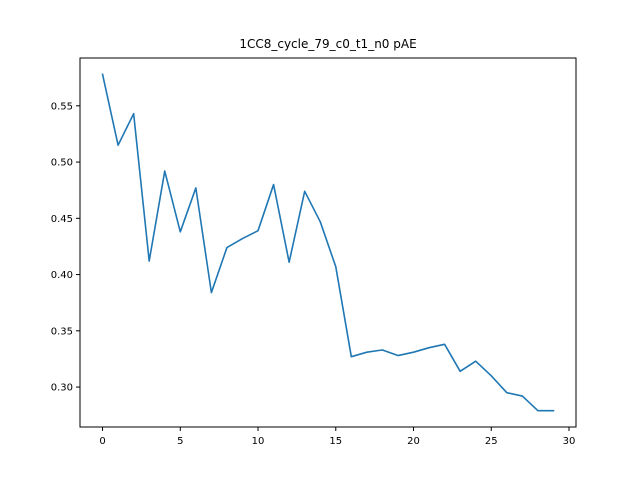 This screenshot has width=640, height=484. I want to click on x-tick-label: 0, so click(102, 441).